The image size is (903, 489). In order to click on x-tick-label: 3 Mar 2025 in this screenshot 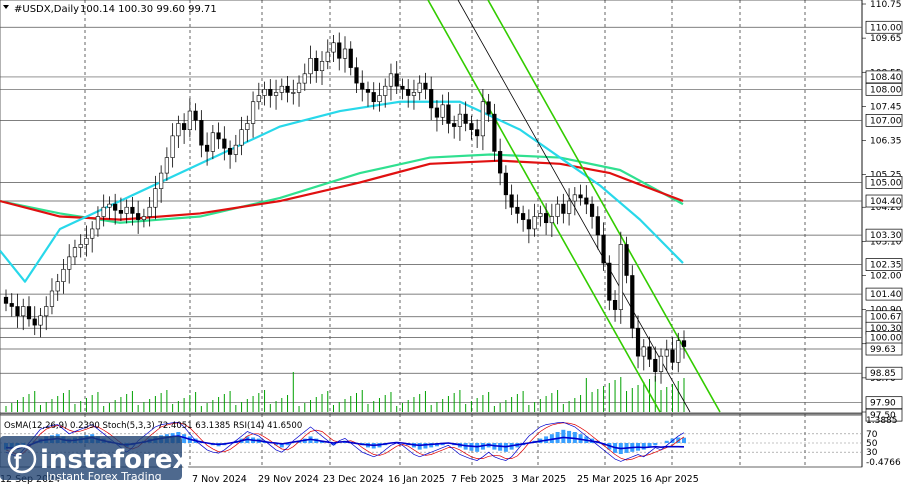, I will do `click(539, 479)`.